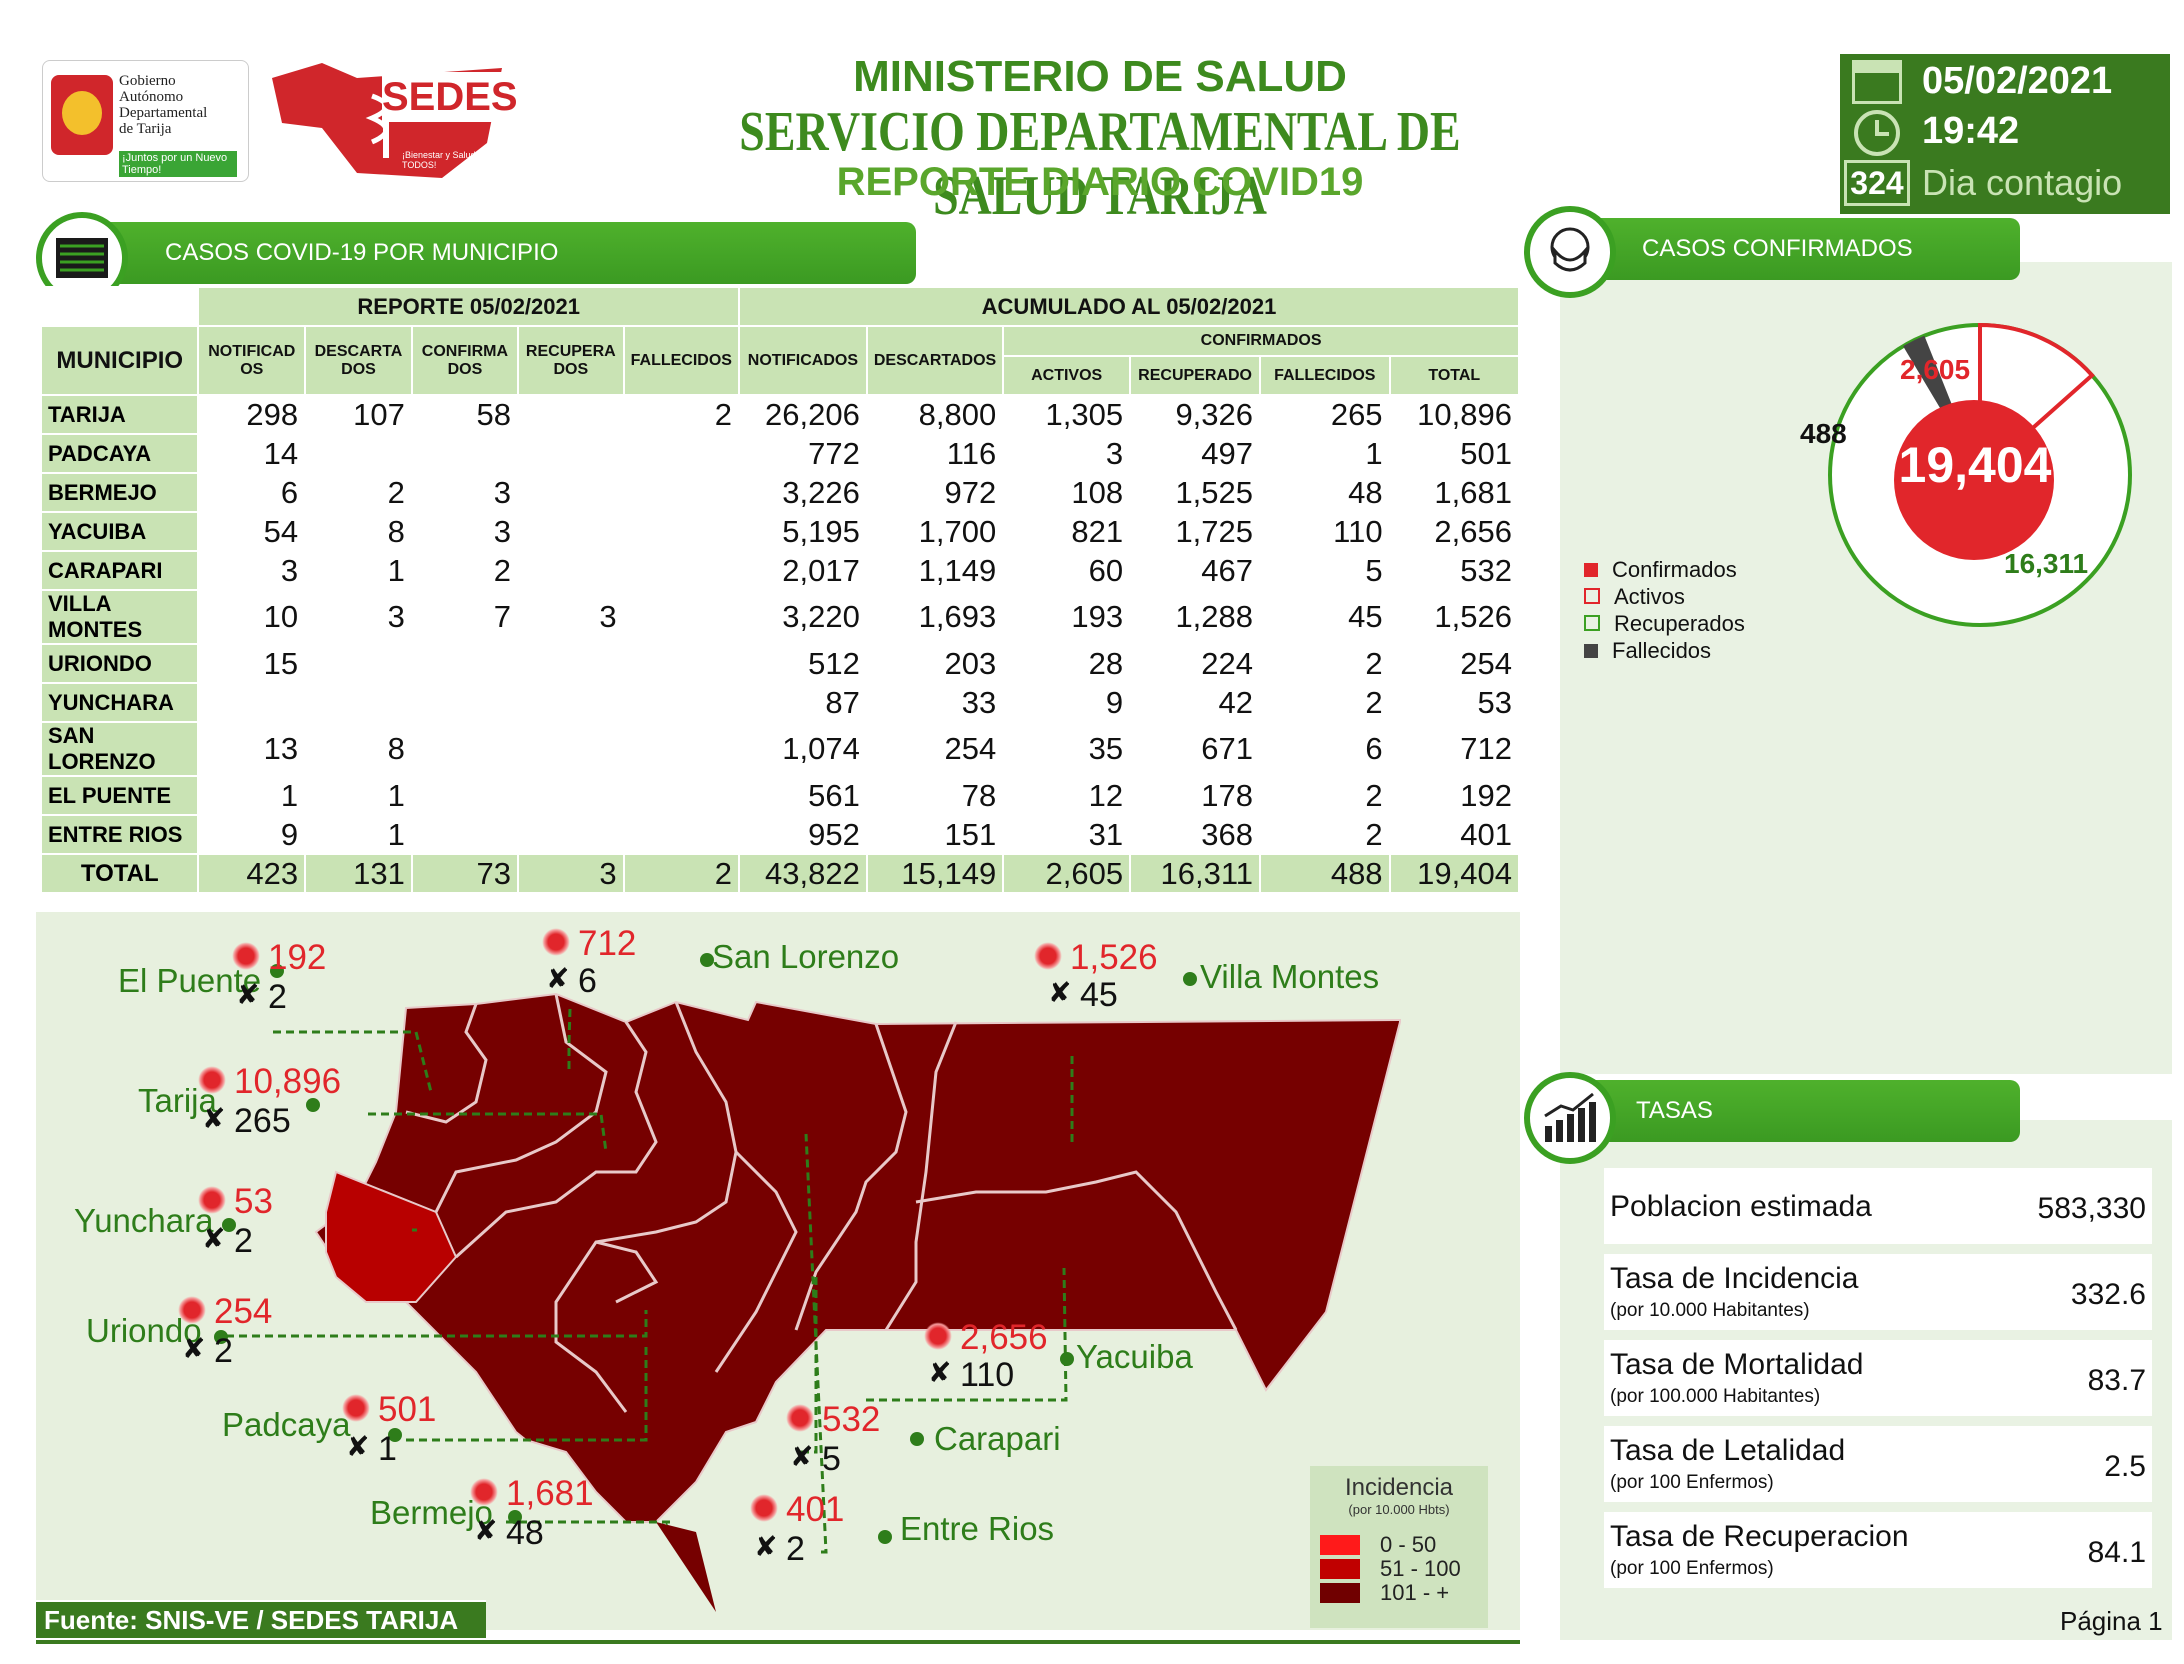 This screenshot has height=1664, width=2184. Describe the element at coordinates (1195, 702) in the screenshot. I see `acumulado-cell: 42` at that location.